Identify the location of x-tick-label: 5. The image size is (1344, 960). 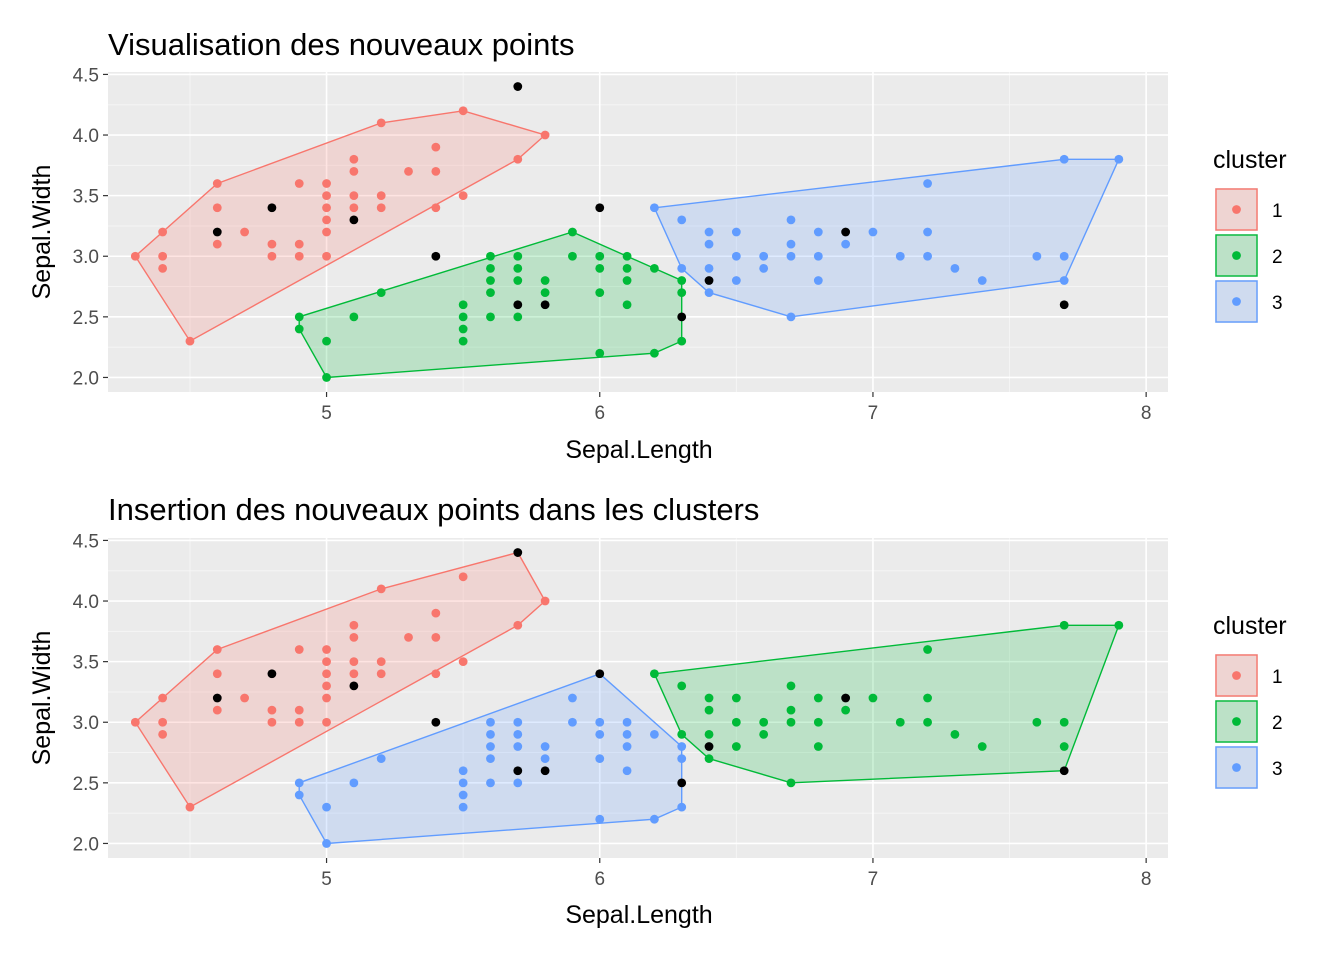
(326, 413).